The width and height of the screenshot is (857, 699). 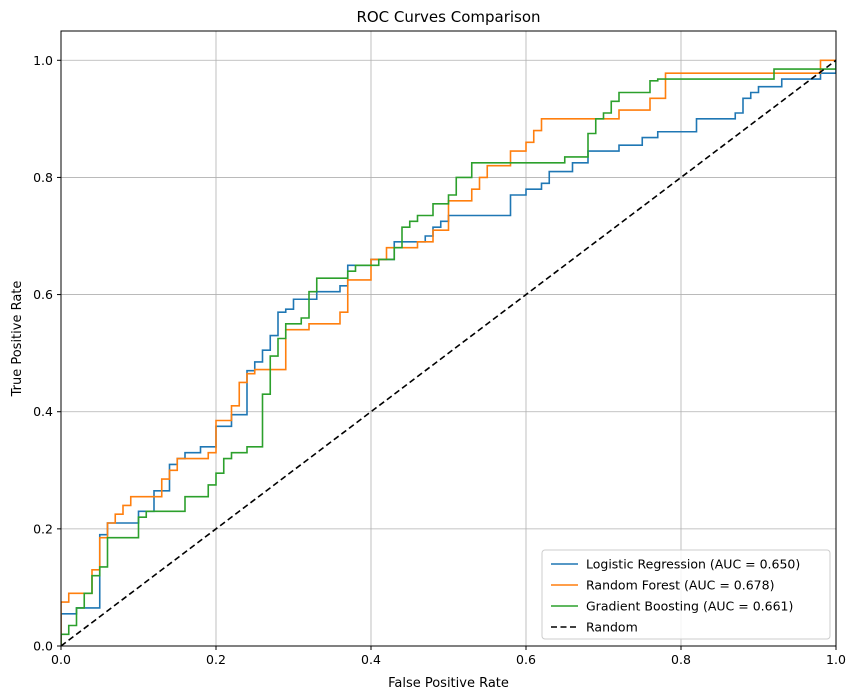 I want to click on y-tick-label: 0.0, so click(x=43, y=646).